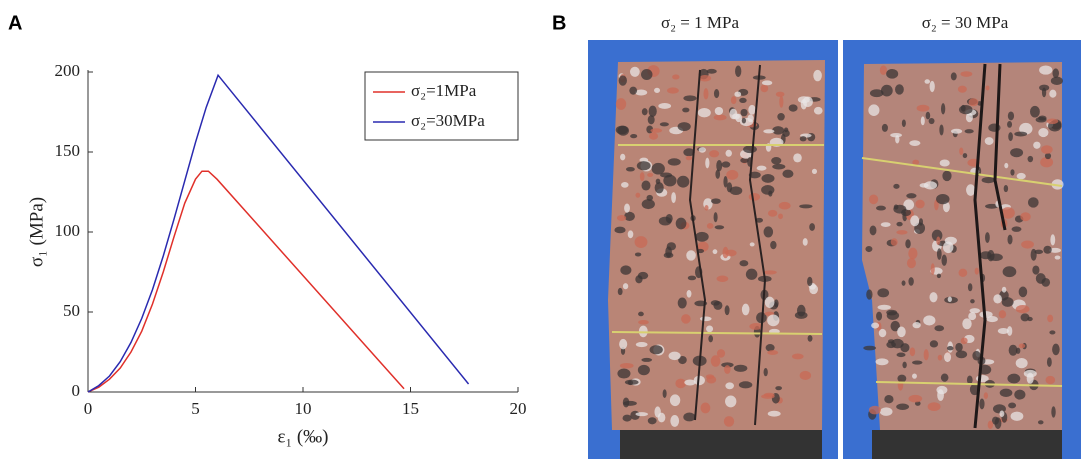 The height and width of the screenshot is (459, 1081). What do you see at coordinates (727, 245) in the screenshot?
I see `crack` at bounding box center [727, 245].